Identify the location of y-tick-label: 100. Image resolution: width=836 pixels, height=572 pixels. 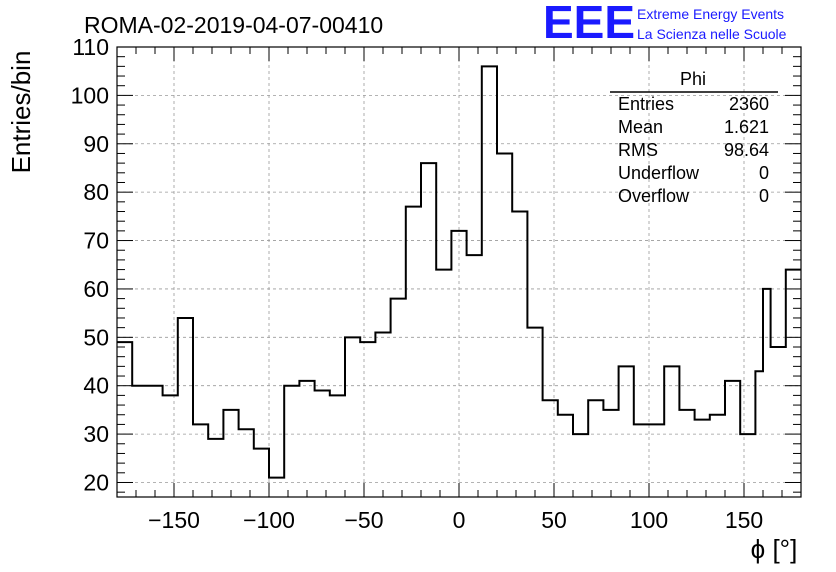
(90, 95).